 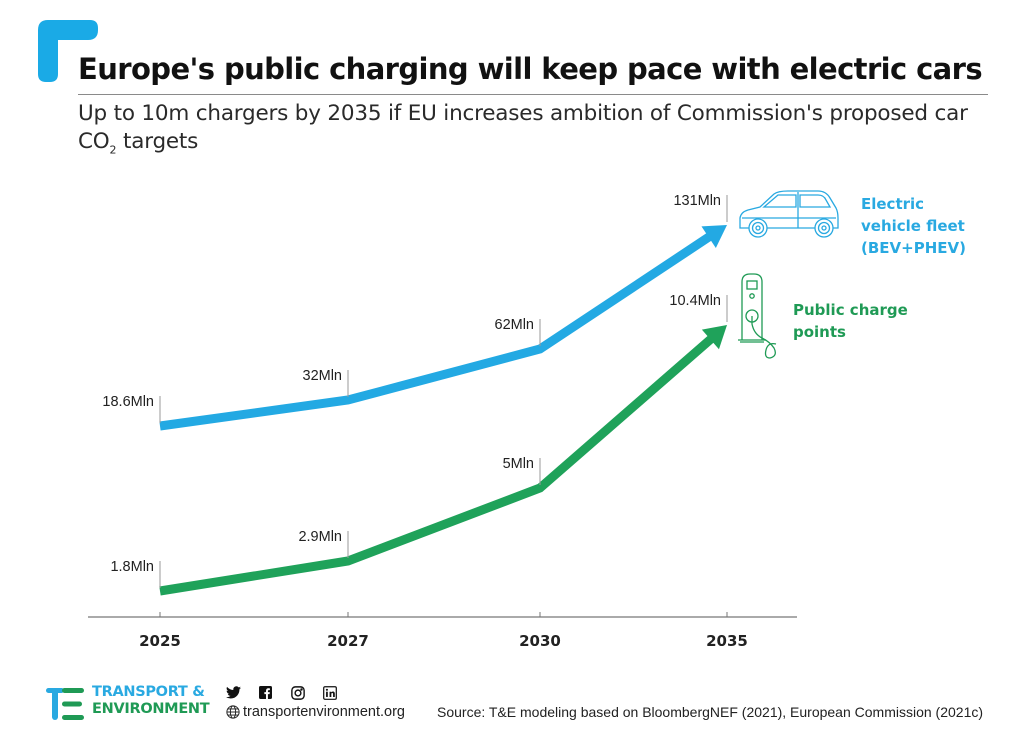 I want to click on te-logo-icon, so click(x=65, y=704).